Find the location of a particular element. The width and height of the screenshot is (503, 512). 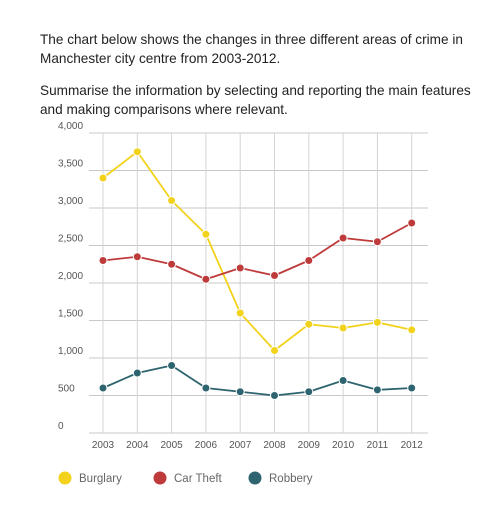

y-tick-label: 500 is located at coordinates (66, 389).